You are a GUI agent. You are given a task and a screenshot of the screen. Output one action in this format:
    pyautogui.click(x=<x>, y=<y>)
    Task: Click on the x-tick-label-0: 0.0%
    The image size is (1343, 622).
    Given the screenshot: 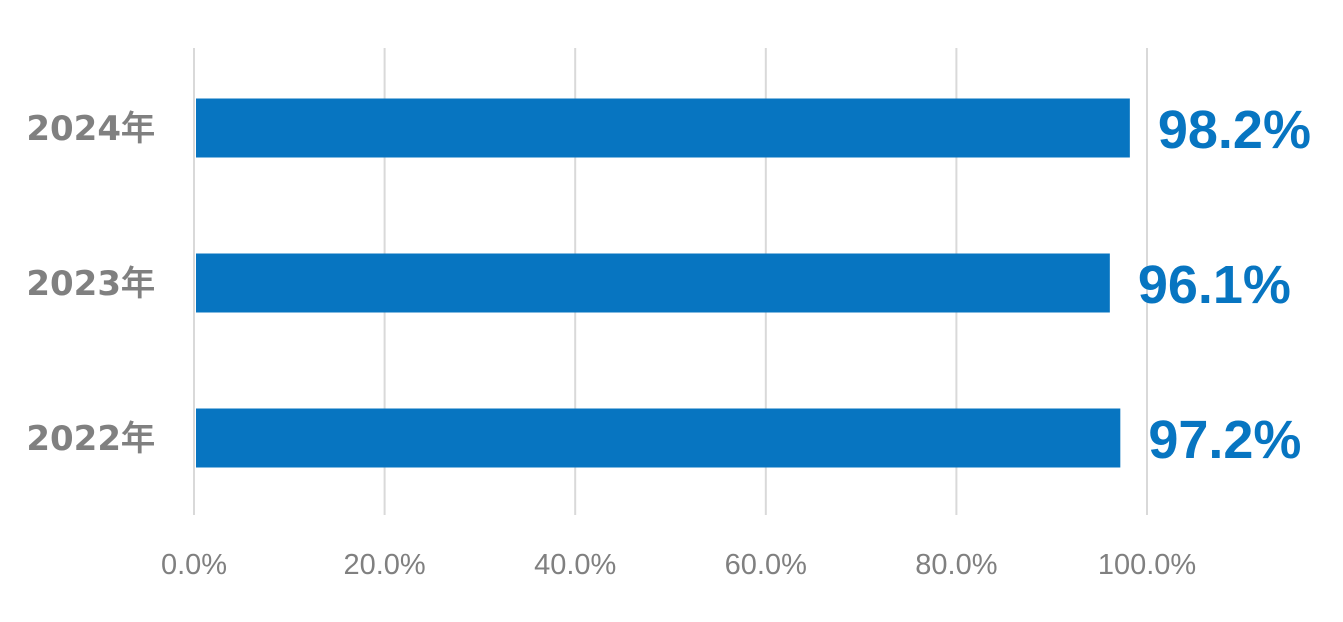 What is the action you would take?
    pyautogui.click(x=194, y=565)
    